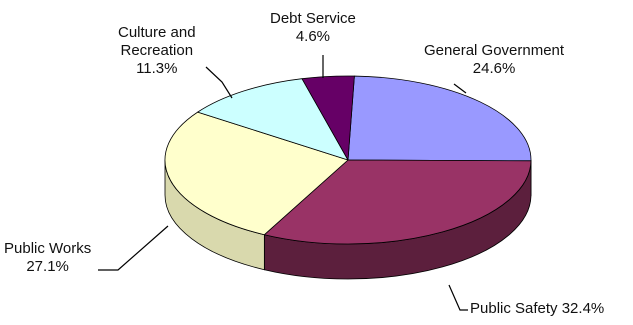 The height and width of the screenshot is (325, 633). I want to click on pie-slice-general-government, so click(439, 118).